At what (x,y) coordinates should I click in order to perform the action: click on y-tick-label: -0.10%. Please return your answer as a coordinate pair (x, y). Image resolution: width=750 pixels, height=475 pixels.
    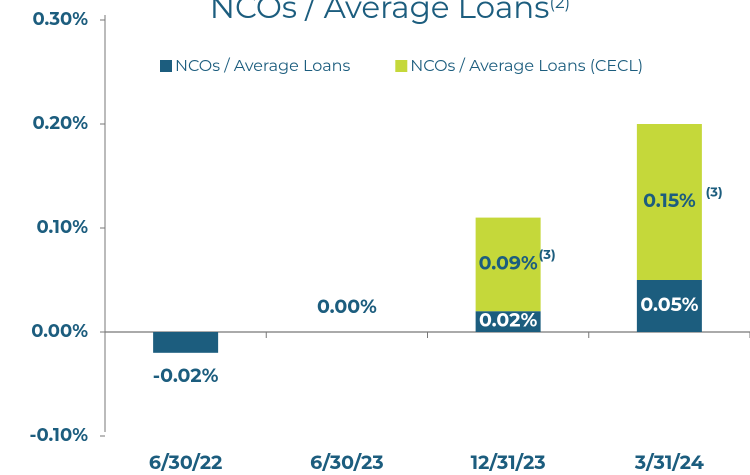
    Looking at the image, I should click on (59, 435).